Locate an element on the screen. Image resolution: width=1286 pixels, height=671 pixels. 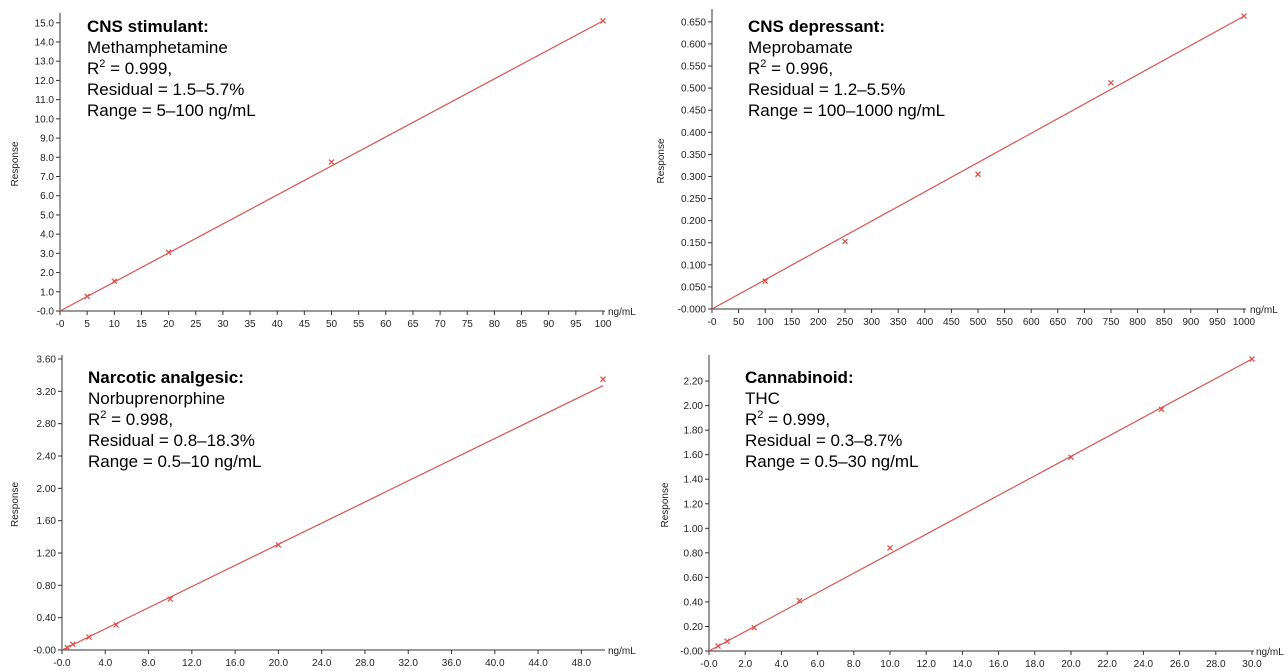
x-tick-label: 32.0 is located at coordinates (409, 663).